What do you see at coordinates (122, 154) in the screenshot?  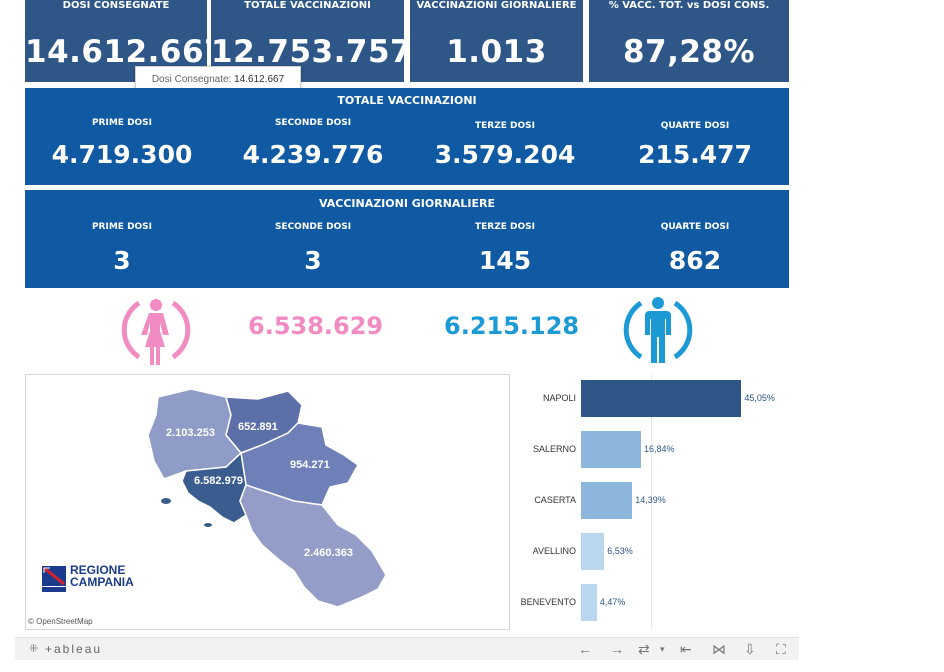 I see `col-value: 4.719.300` at bounding box center [122, 154].